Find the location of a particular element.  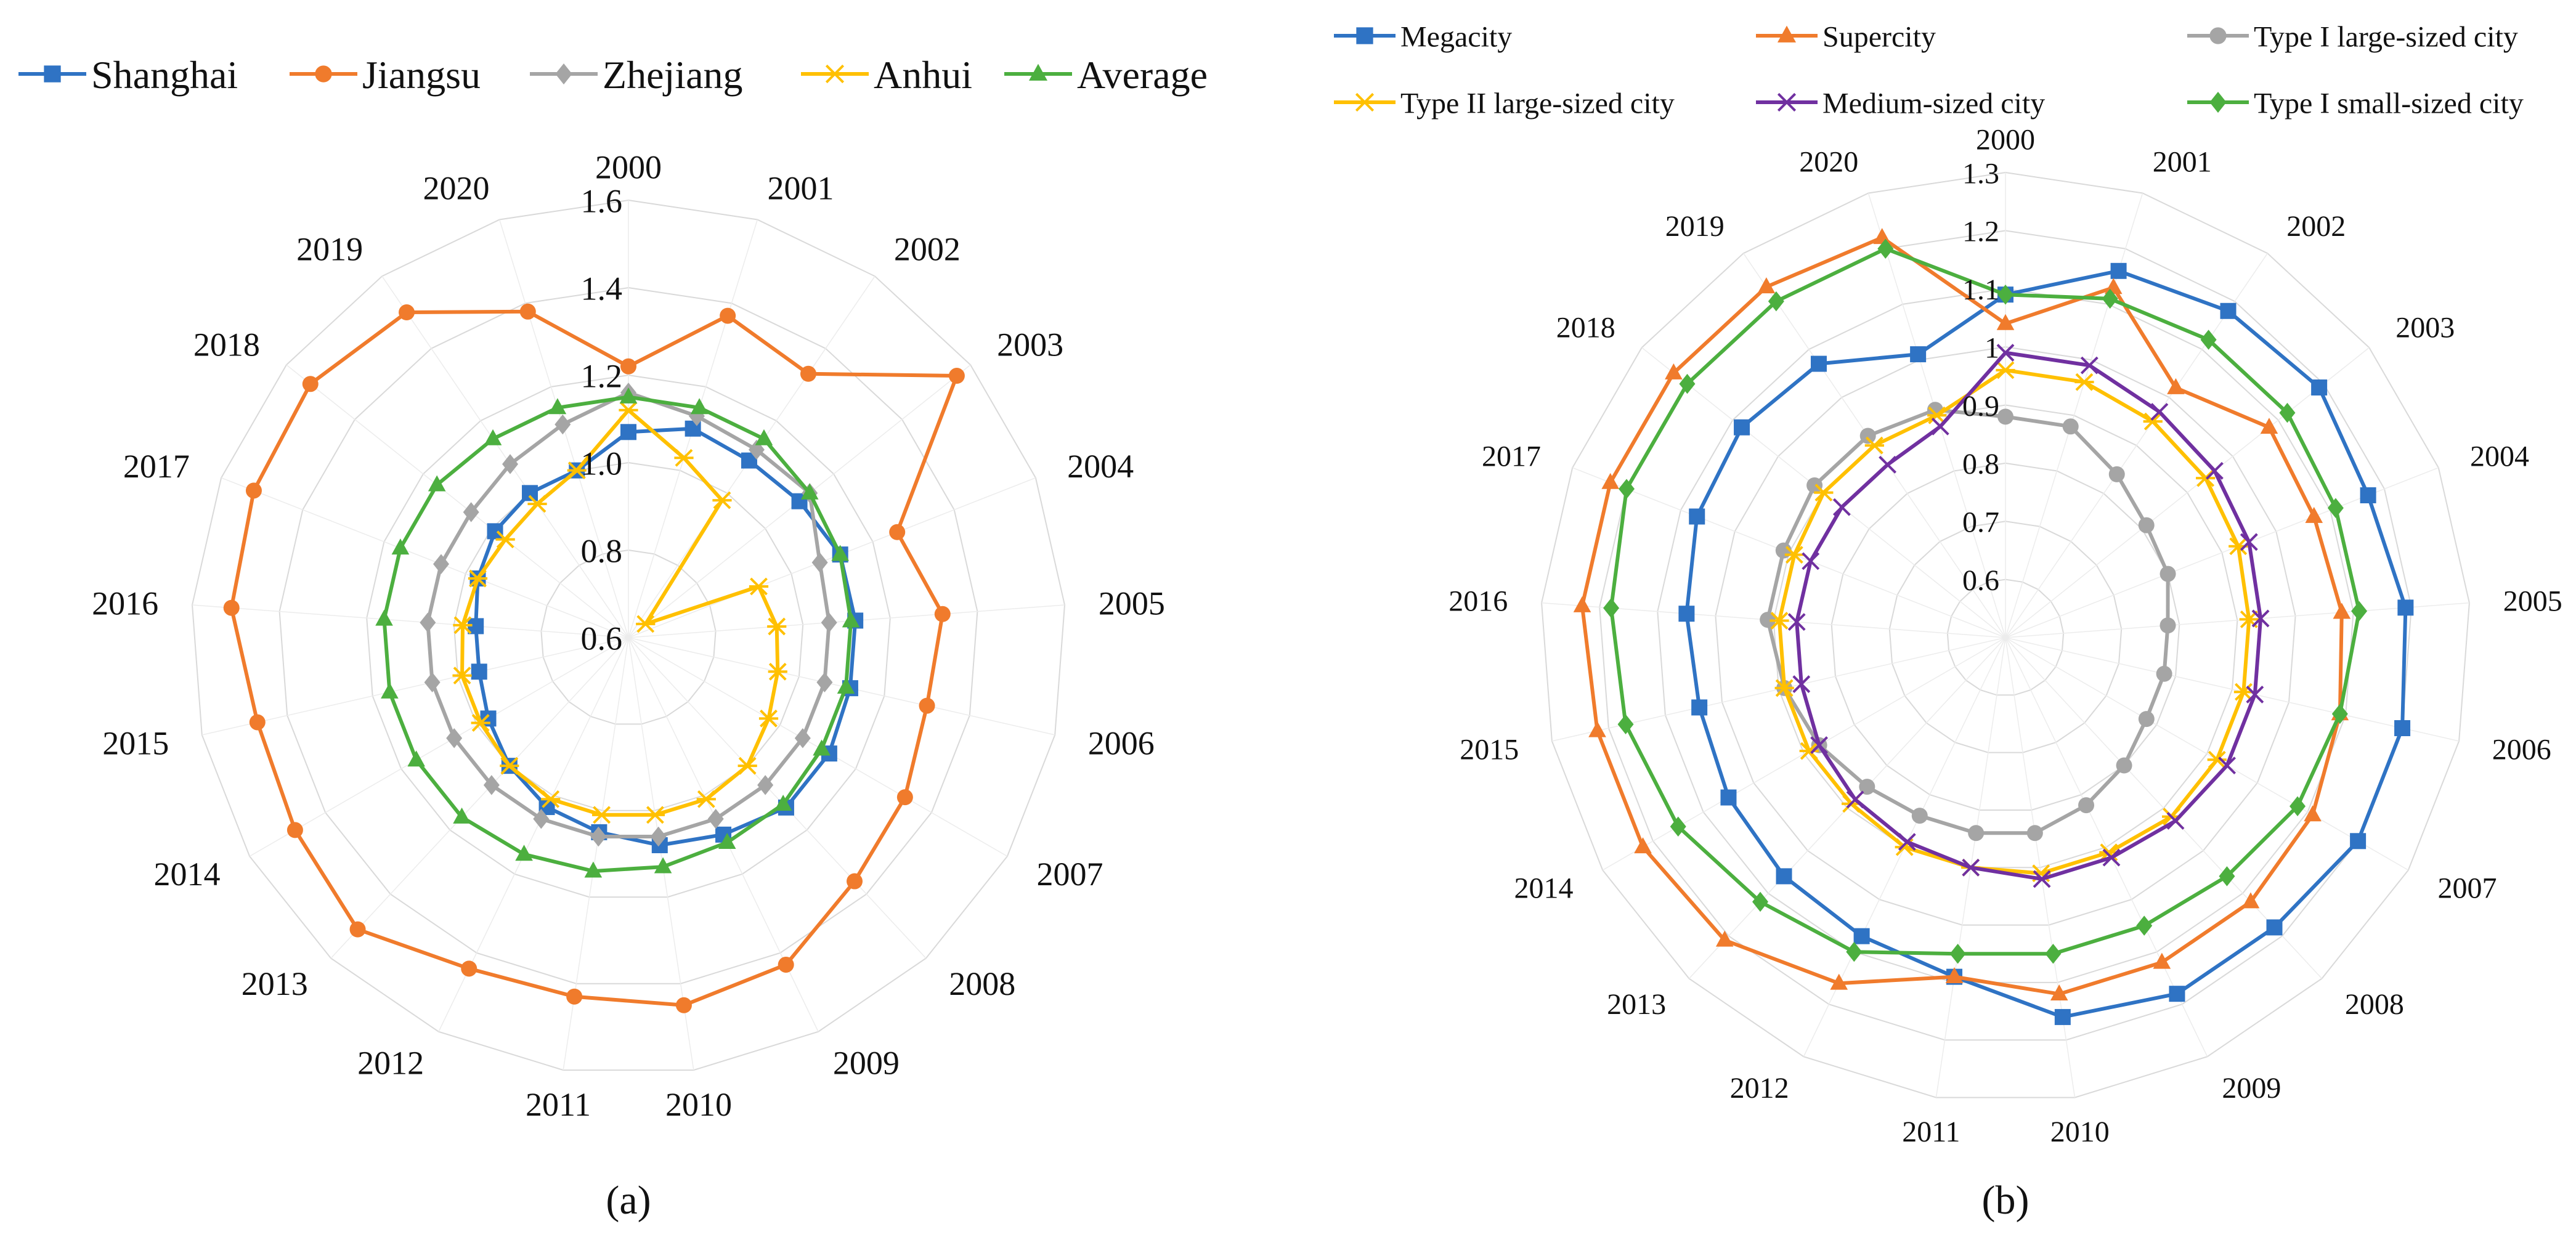

category-label: 2018 is located at coordinates (1585, 327).